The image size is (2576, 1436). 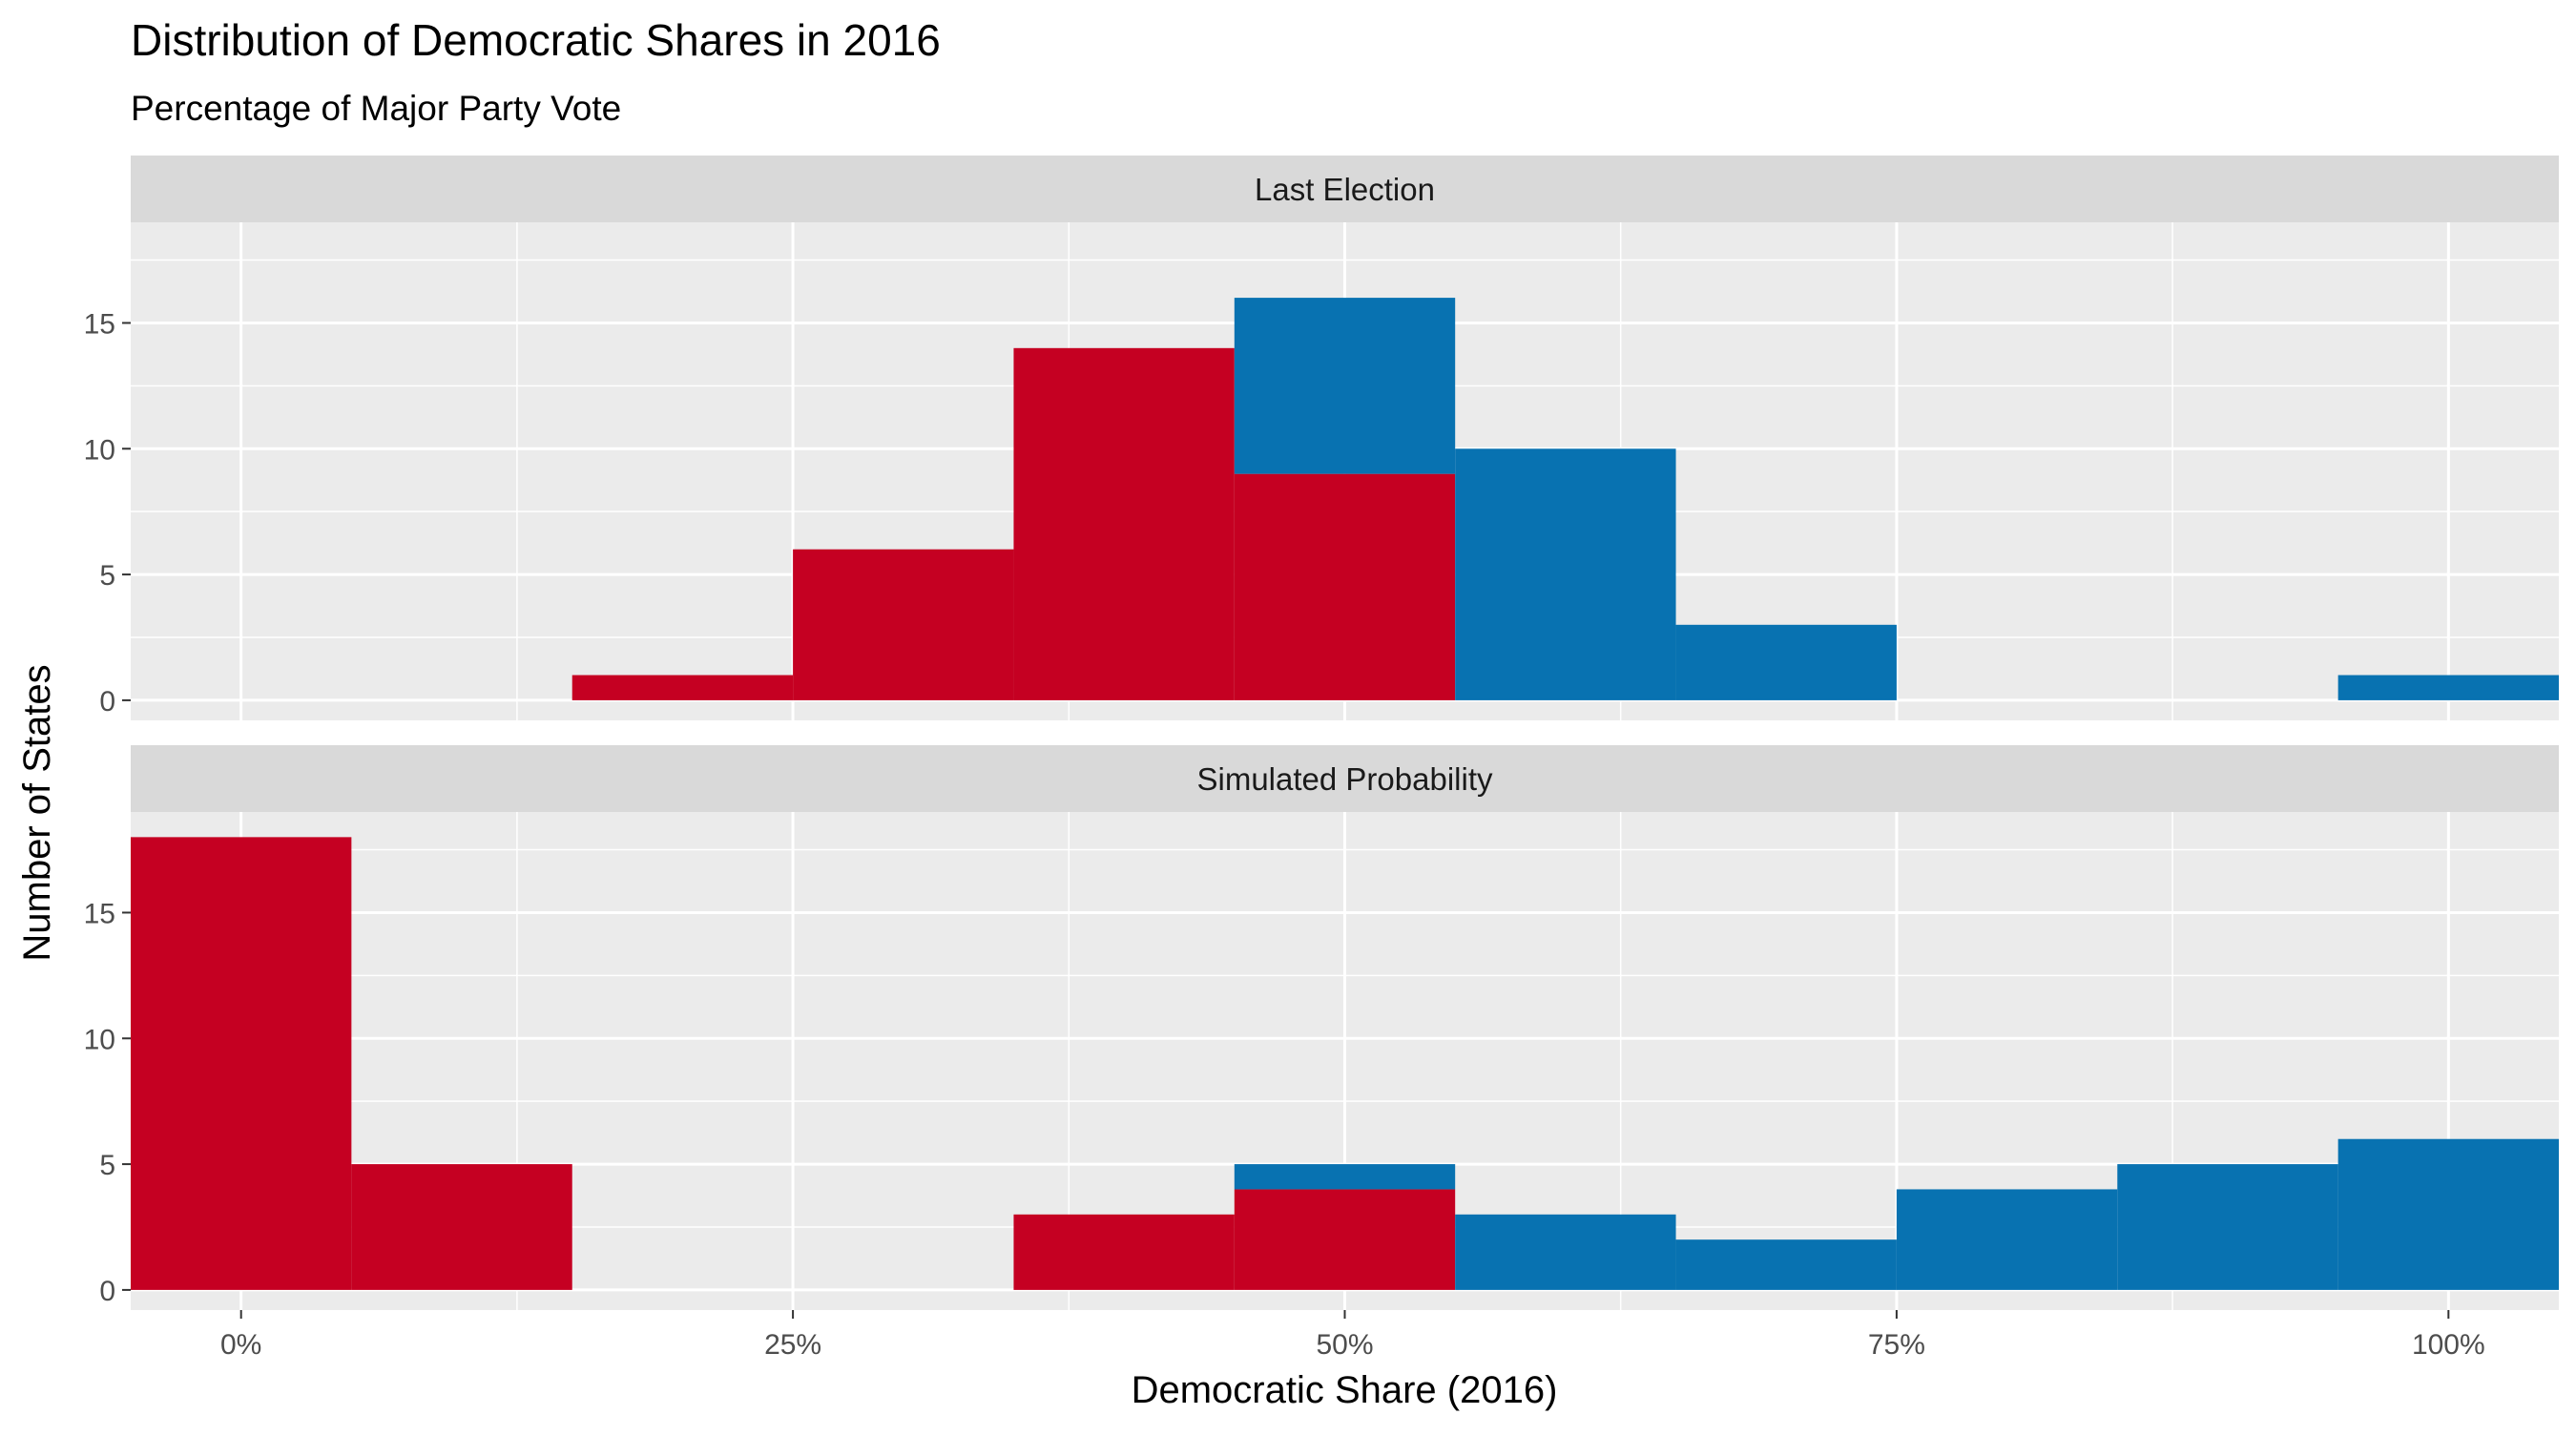 I want to click on facet-strip-label: Last Election, so click(x=1345, y=189).